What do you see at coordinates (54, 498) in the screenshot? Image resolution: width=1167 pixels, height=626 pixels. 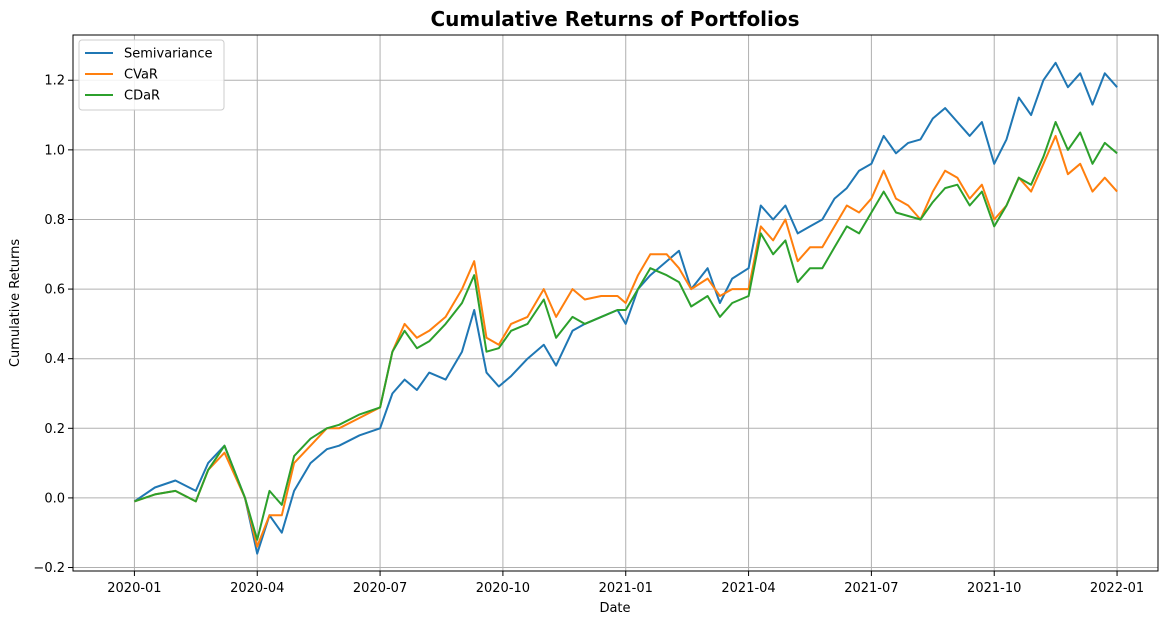 I see `y-tick-label: 0.0` at bounding box center [54, 498].